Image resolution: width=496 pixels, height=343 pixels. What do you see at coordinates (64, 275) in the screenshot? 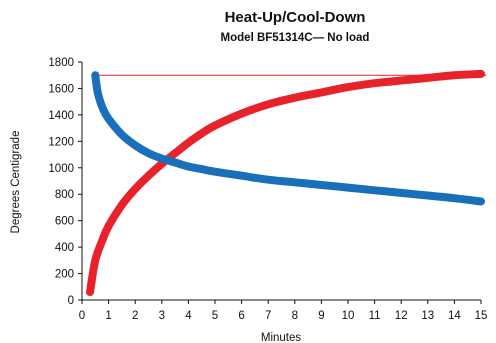
I see `y-tick-label: 200` at bounding box center [64, 275].